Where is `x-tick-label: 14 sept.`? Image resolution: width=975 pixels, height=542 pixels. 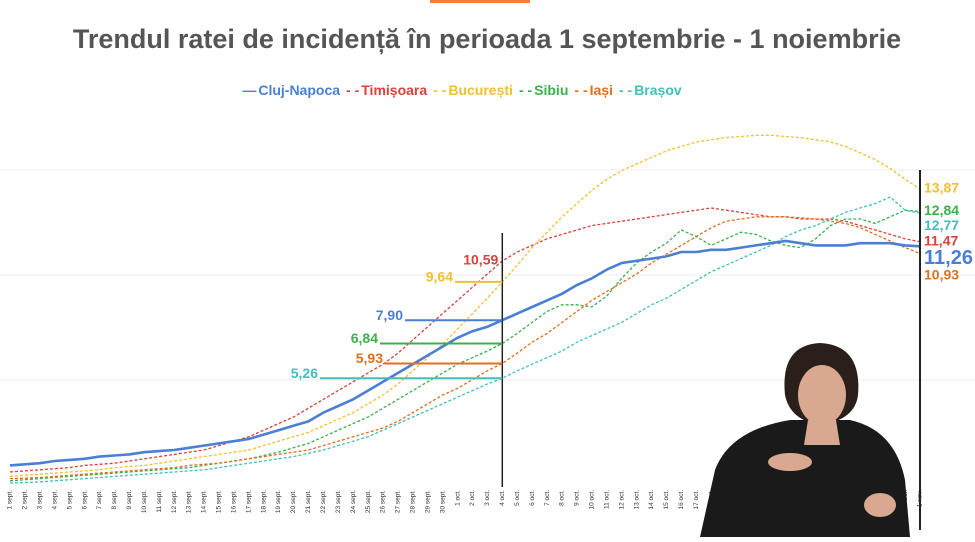 x-tick-label: 14 sept. is located at coordinates (204, 501).